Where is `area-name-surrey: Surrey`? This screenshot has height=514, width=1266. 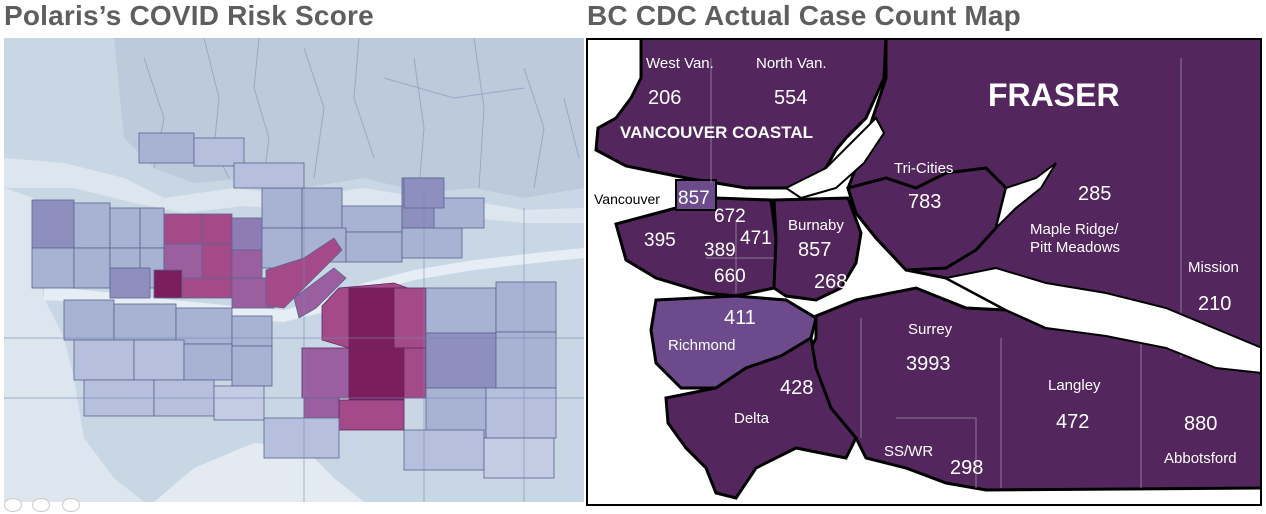 area-name-surrey: Surrey is located at coordinates (930, 329).